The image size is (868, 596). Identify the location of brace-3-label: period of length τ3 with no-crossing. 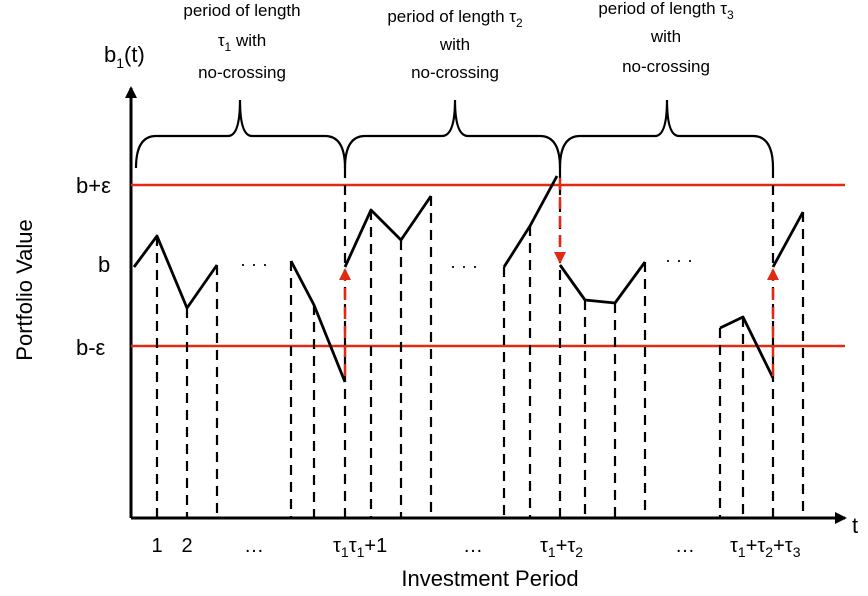
(666, 38).